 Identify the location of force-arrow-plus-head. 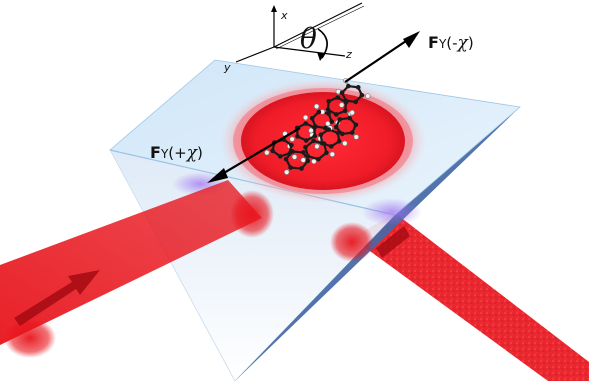
(217, 175).